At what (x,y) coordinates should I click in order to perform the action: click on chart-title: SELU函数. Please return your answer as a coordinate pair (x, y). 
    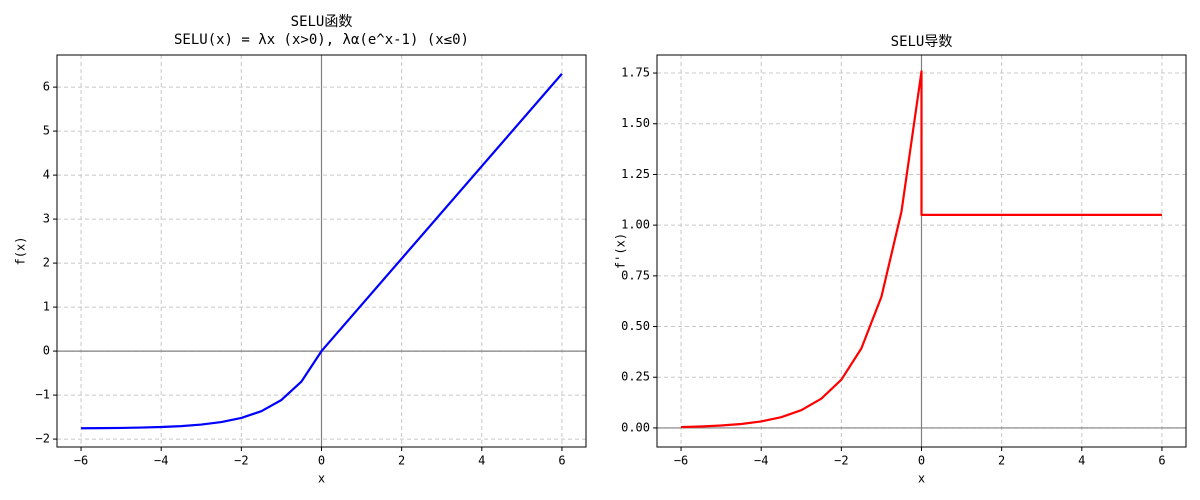
    Looking at the image, I should click on (322, 22).